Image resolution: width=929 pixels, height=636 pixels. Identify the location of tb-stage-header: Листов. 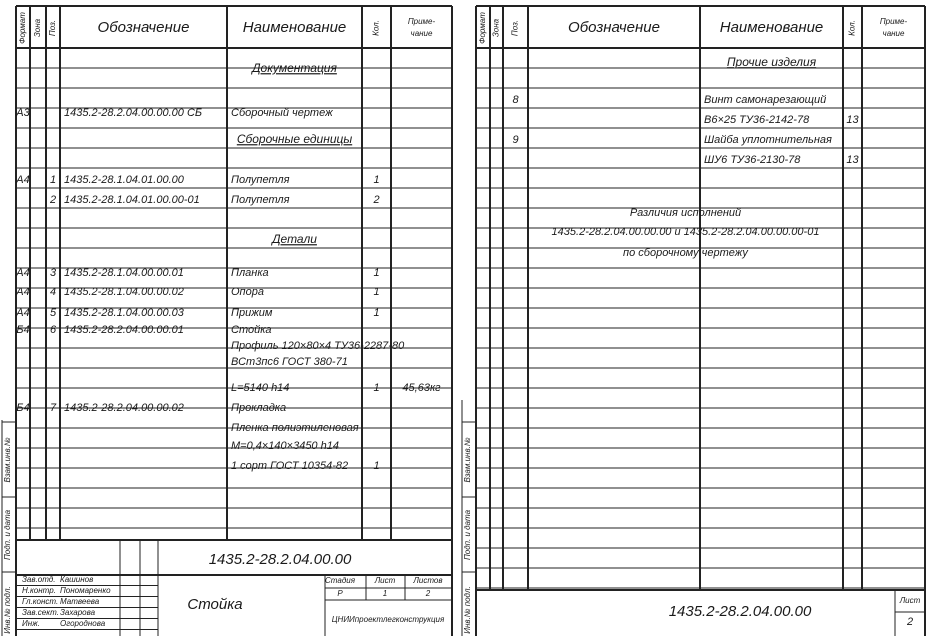
(427, 580).